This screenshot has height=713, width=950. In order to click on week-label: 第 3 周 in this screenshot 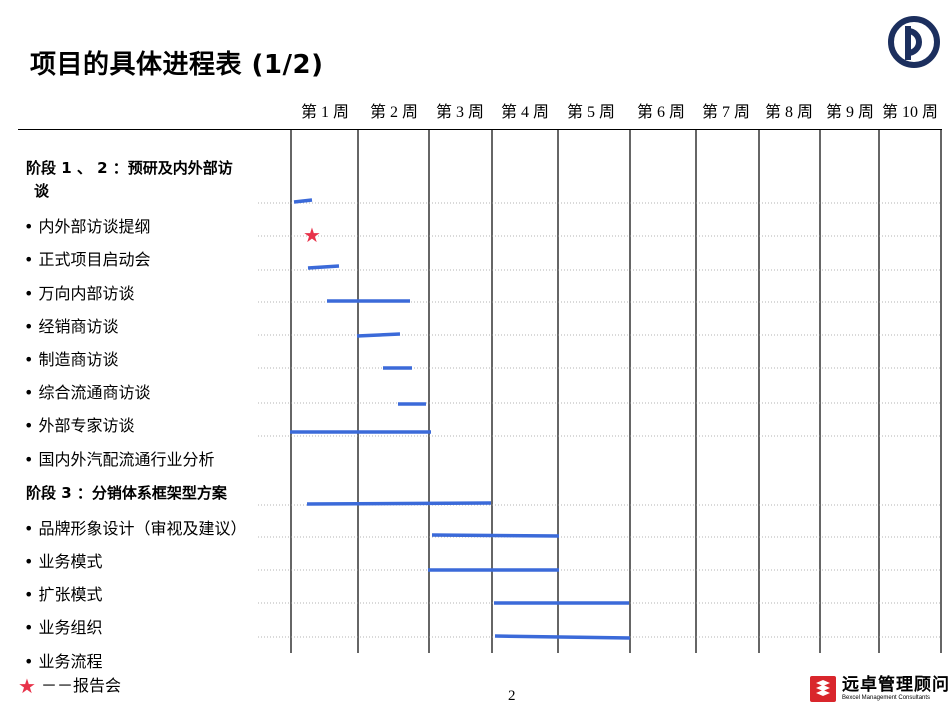, I will do `click(460, 112)`.